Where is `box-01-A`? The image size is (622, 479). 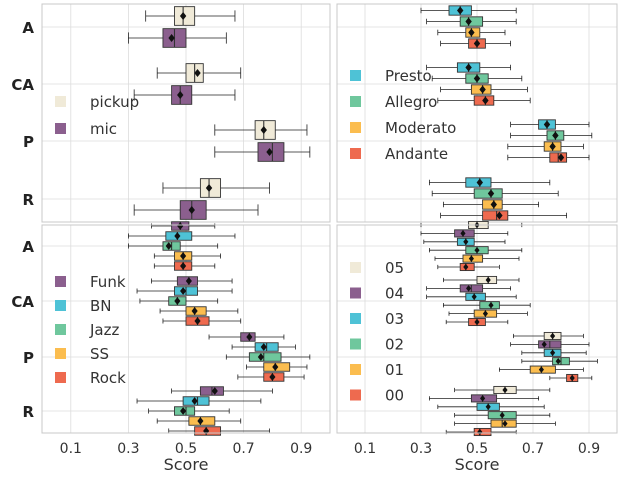
box-01-A is located at coordinates (477, 258).